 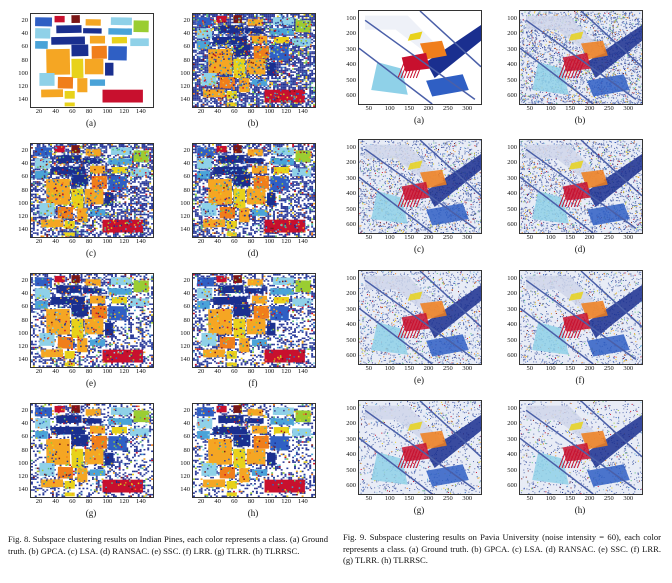 What do you see at coordinates (183, 359) in the screenshot?
I see `y-tick-label: 140` at bounding box center [183, 359].